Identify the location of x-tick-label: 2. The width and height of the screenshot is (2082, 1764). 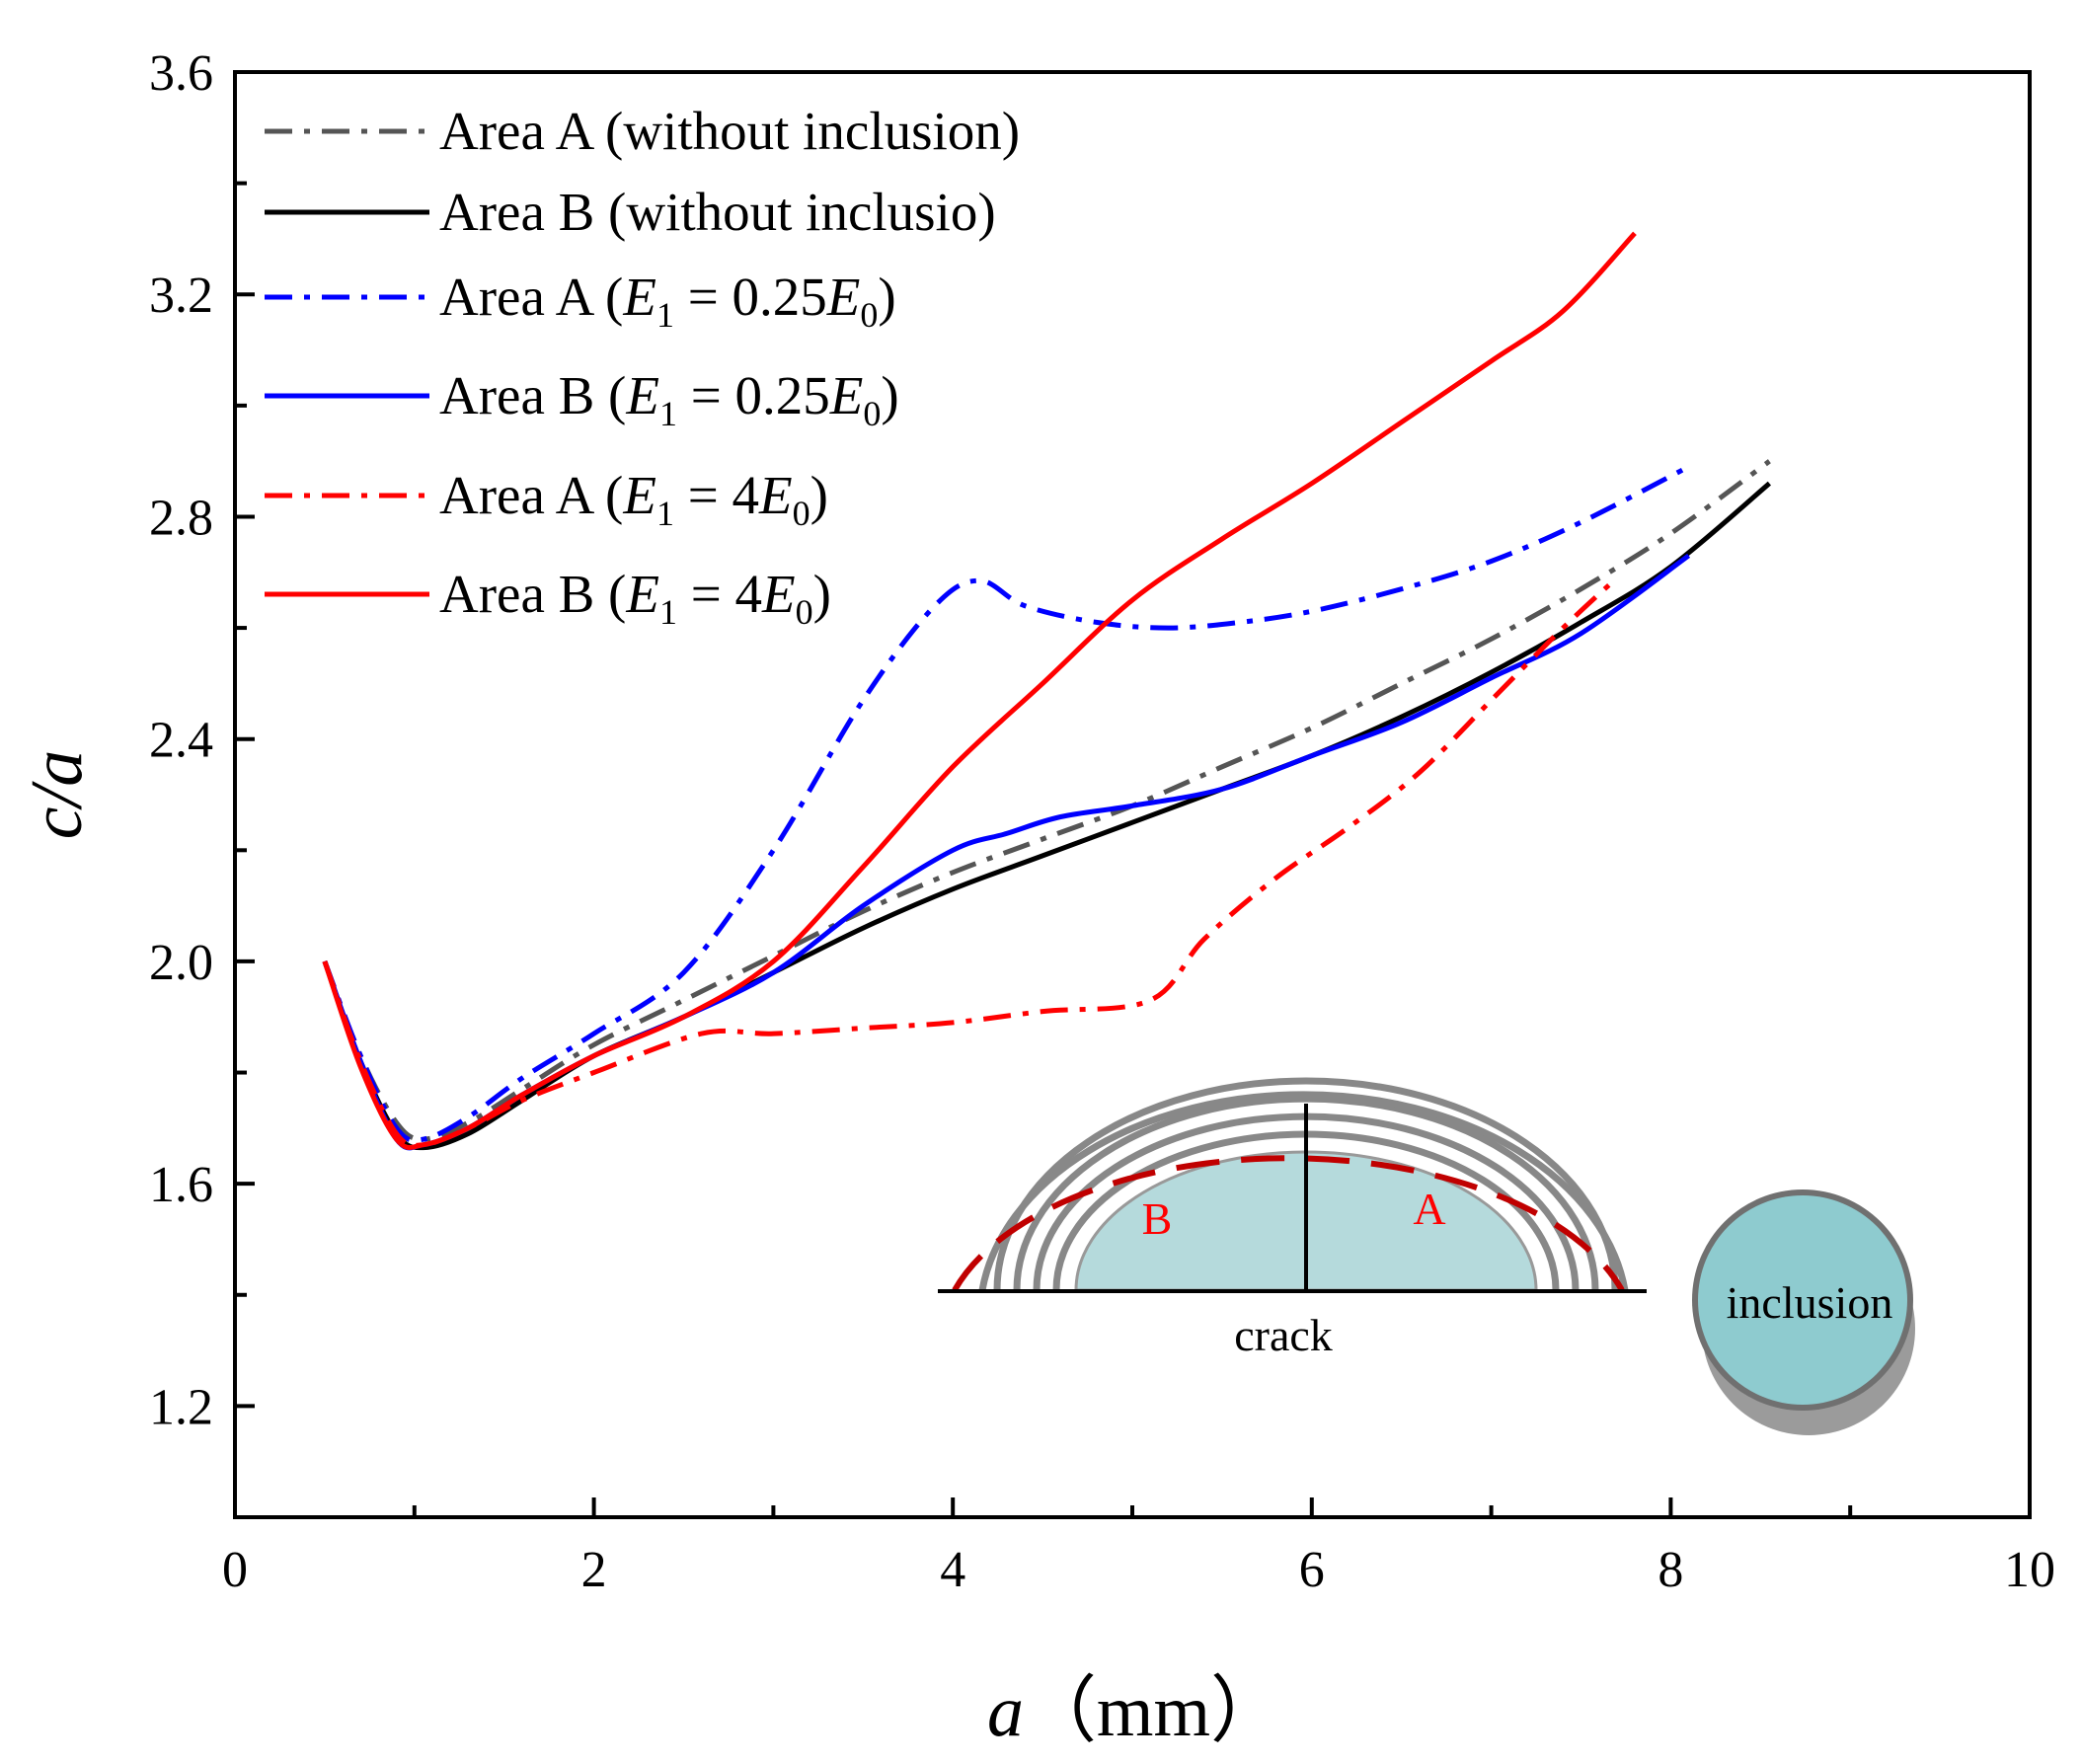
(594, 1570).